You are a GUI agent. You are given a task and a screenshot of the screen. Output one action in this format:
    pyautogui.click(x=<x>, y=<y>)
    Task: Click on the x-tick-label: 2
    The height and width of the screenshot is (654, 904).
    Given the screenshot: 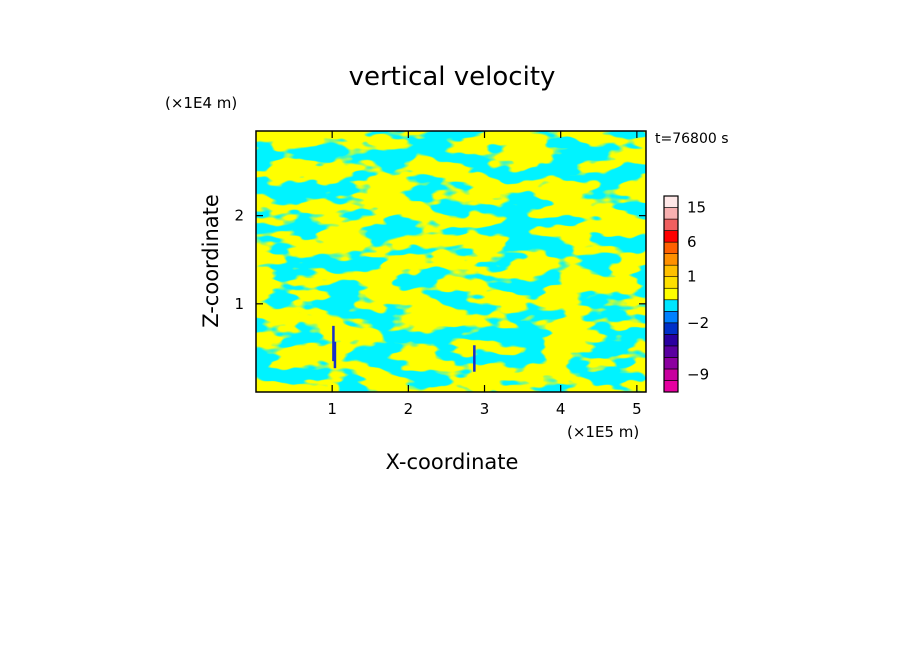 What is the action you would take?
    pyautogui.click(x=409, y=409)
    